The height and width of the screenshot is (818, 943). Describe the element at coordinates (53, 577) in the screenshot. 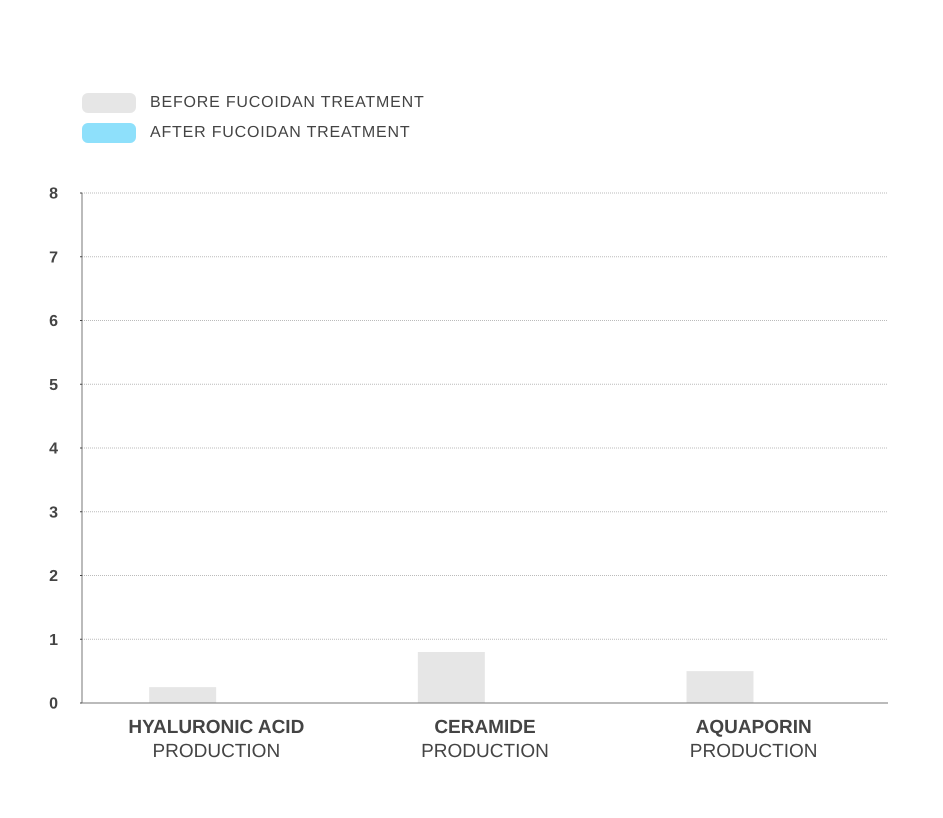

I see `y-tick-label: 2` at that location.